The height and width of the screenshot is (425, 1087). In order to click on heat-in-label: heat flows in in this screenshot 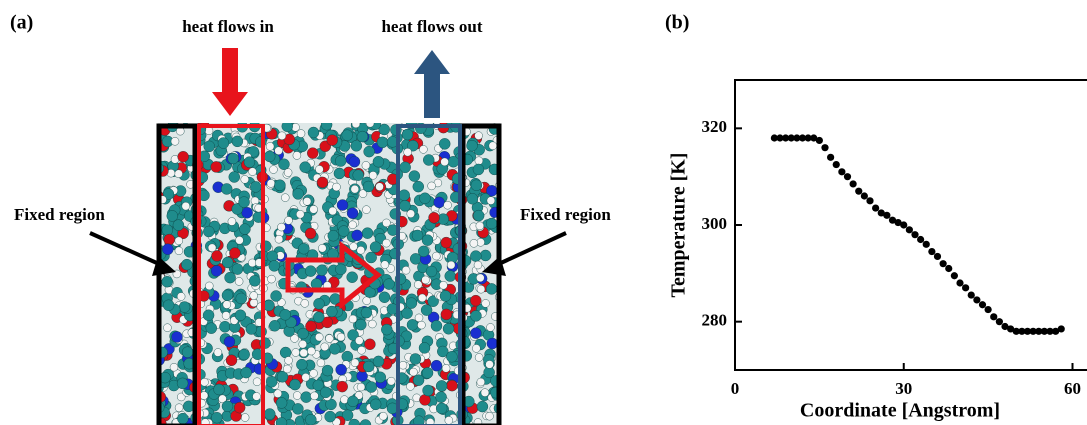, I will do `click(228, 26)`.